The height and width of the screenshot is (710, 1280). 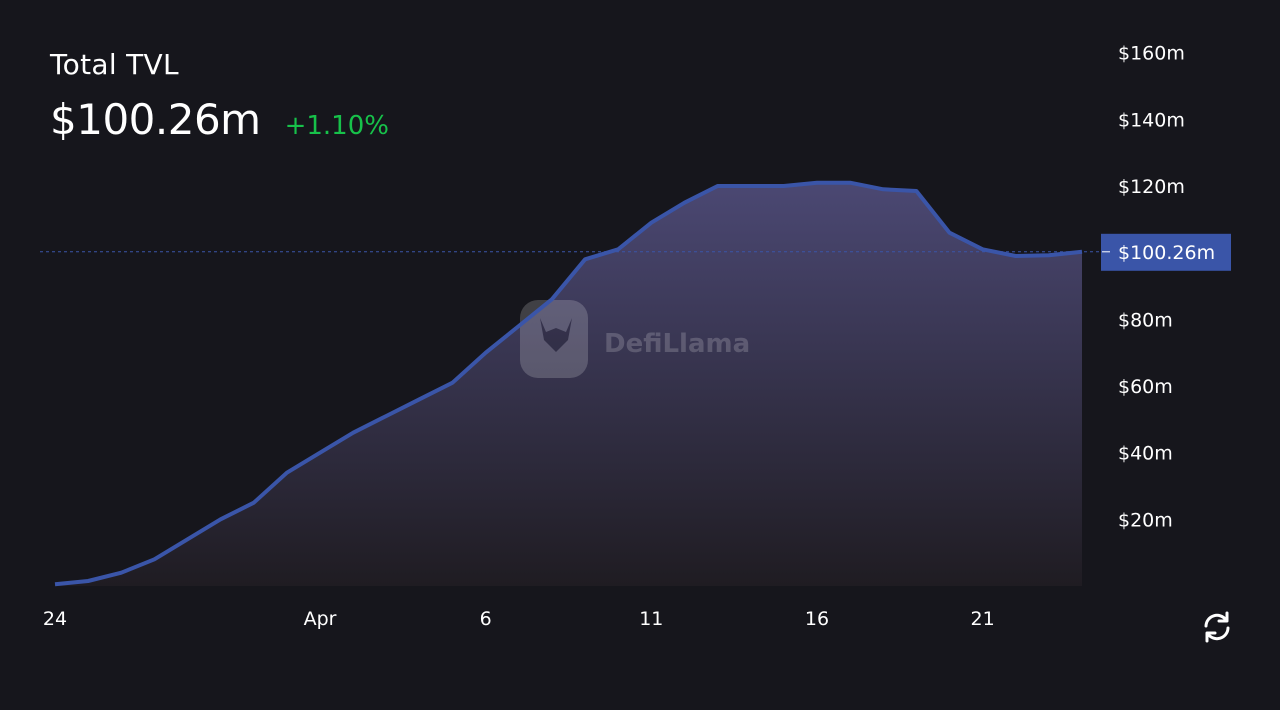 I want to click on value-row: $100.26m +1.10%, so click(x=219, y=119).